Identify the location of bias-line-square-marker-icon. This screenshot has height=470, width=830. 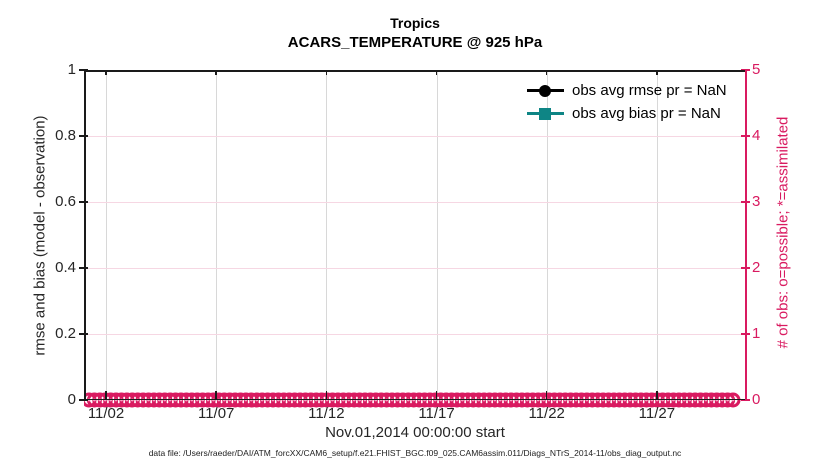
(545, 114).